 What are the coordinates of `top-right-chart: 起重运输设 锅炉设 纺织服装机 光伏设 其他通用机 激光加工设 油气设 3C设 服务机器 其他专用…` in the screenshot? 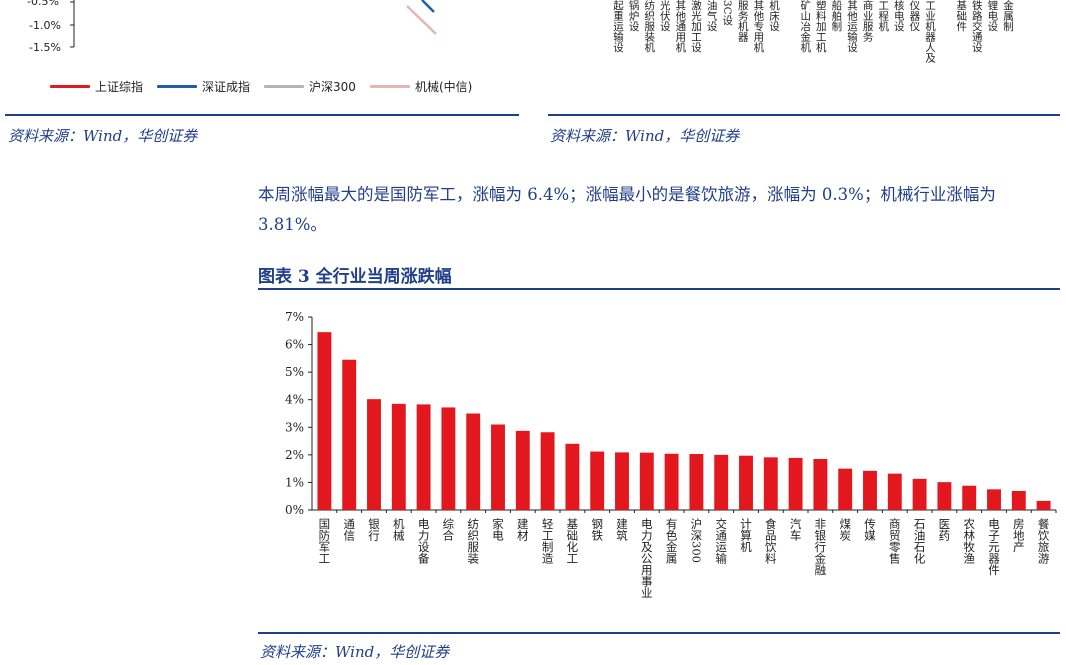 It's located at (804, 56).